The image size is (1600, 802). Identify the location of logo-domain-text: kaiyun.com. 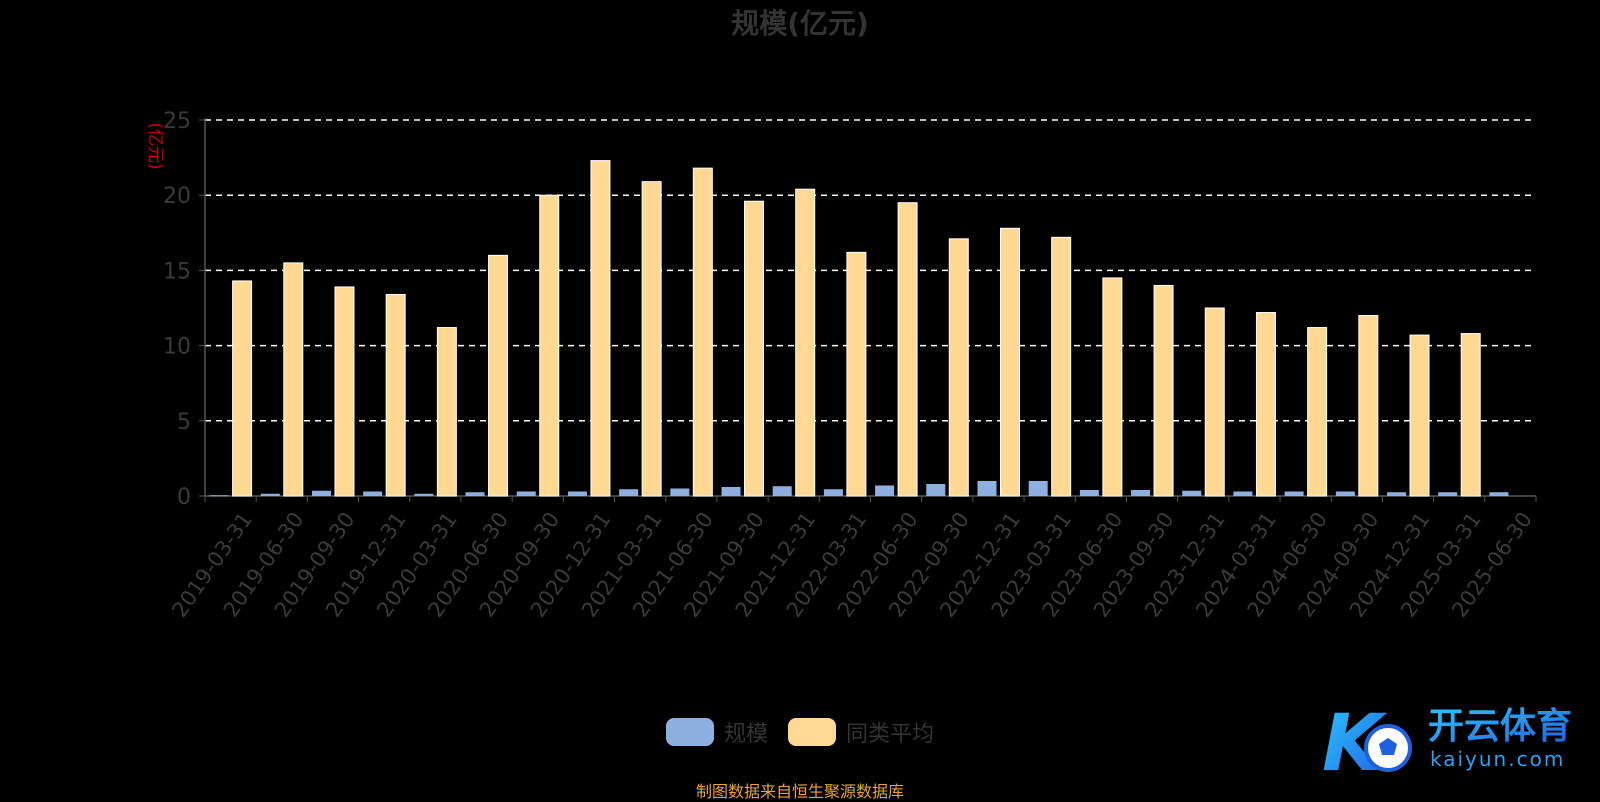
(1497, 759).